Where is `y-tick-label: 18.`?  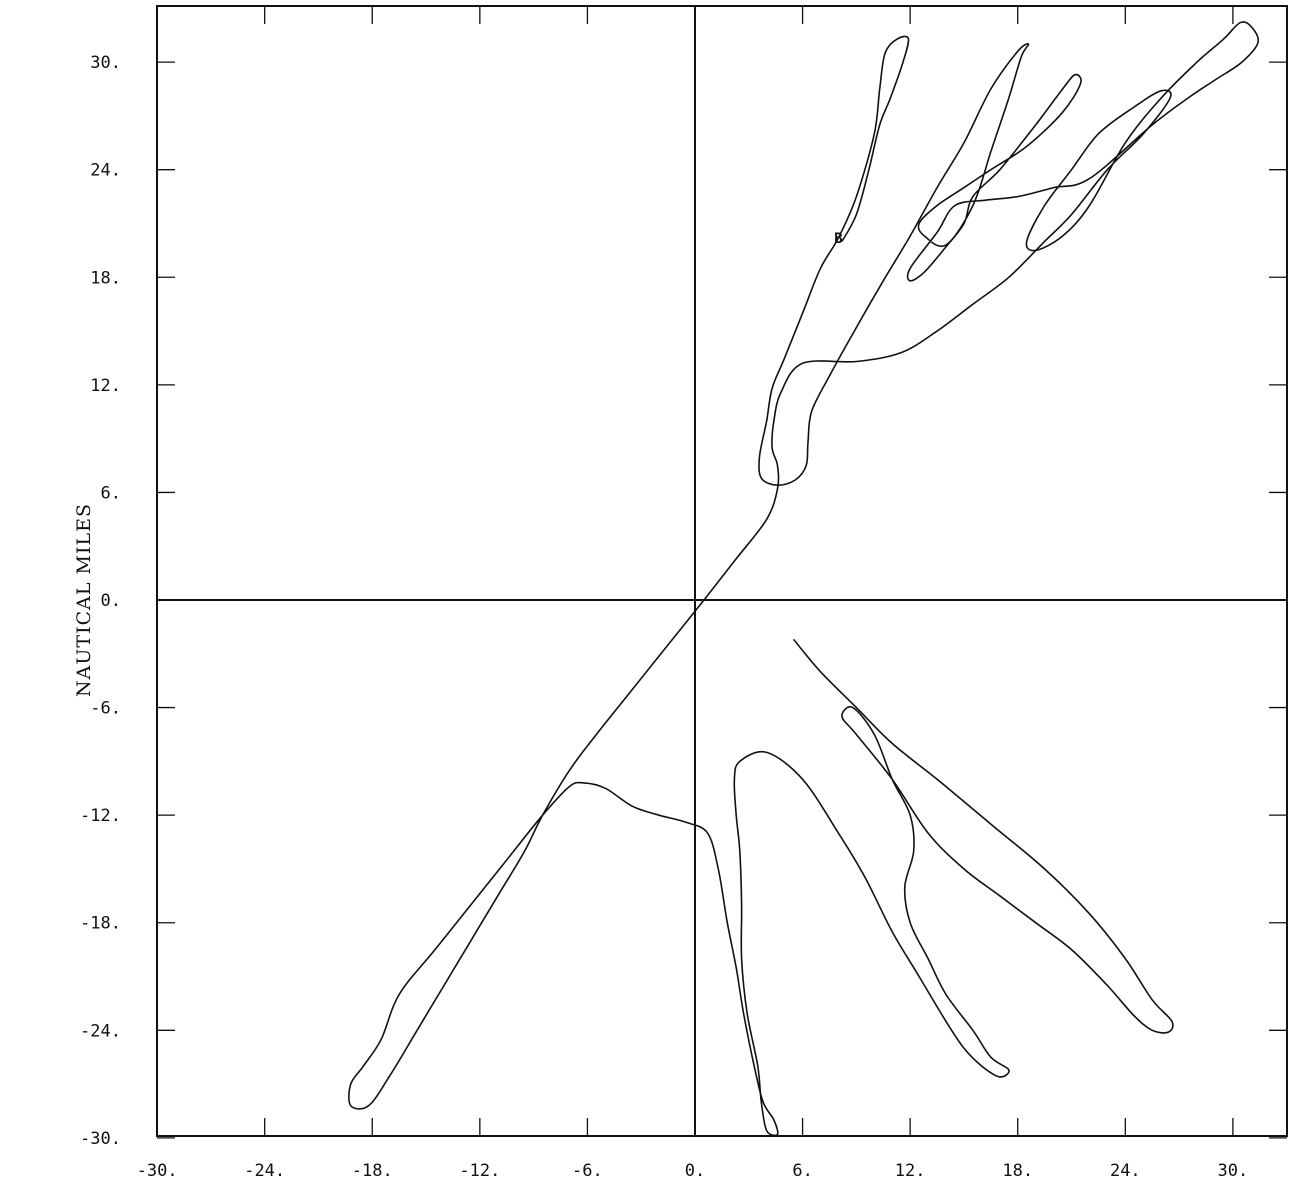 y-tick-label: 18. is located at coordinates (105, 278).